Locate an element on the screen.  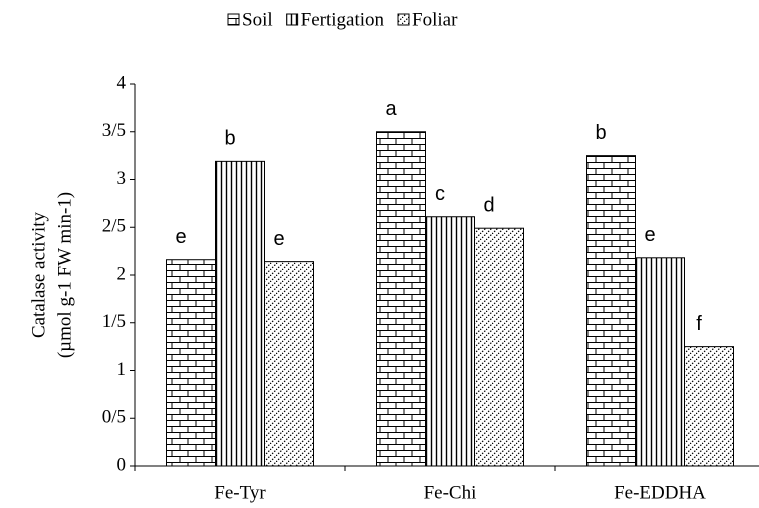
legend-label: Foliar is located at coordinates (435, 19).